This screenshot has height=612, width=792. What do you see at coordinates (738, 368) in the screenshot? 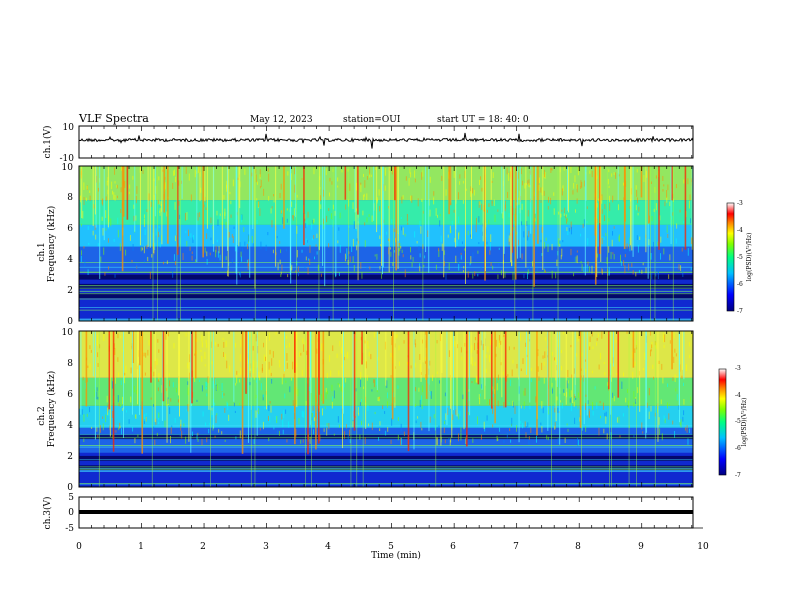
I see `ch2-cb-tick: -3` at bounding box center [738, 368].